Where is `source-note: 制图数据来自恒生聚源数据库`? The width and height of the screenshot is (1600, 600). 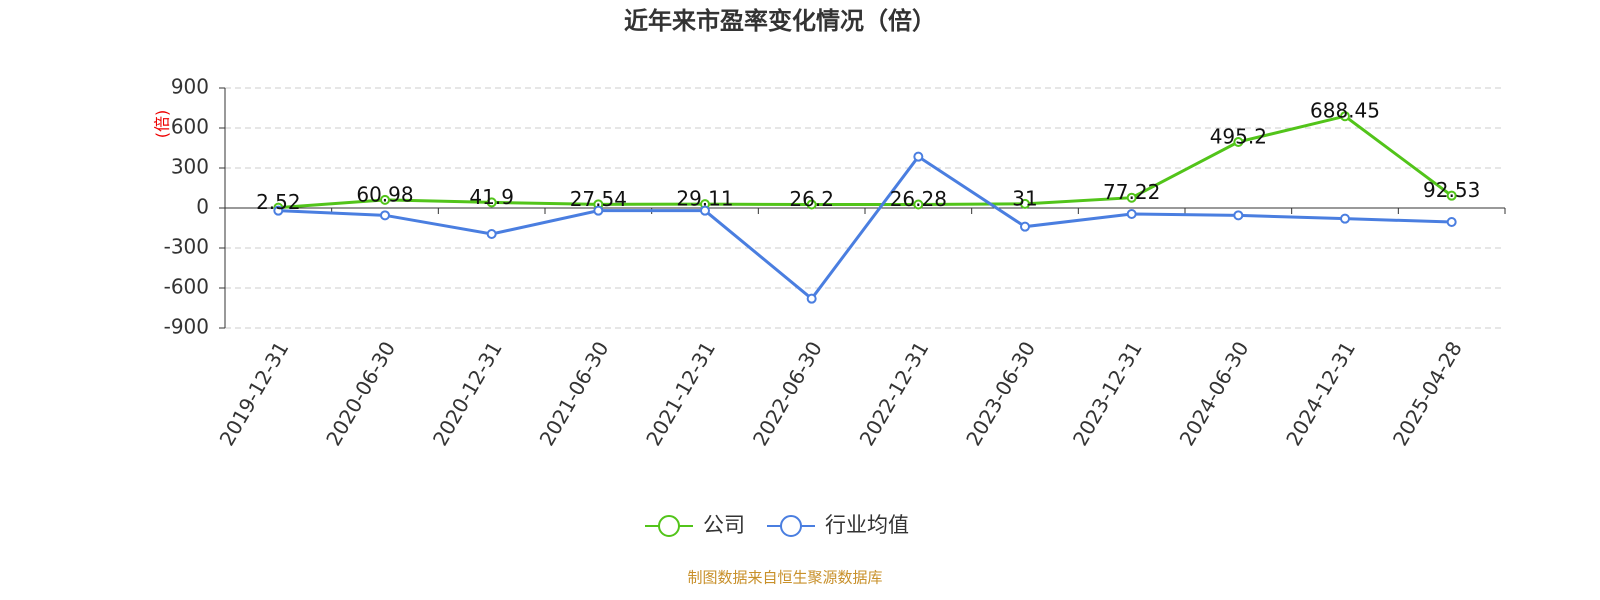 source-note: 制图数据来自恒生聚源数据库 is located at coordinates (784, 578).